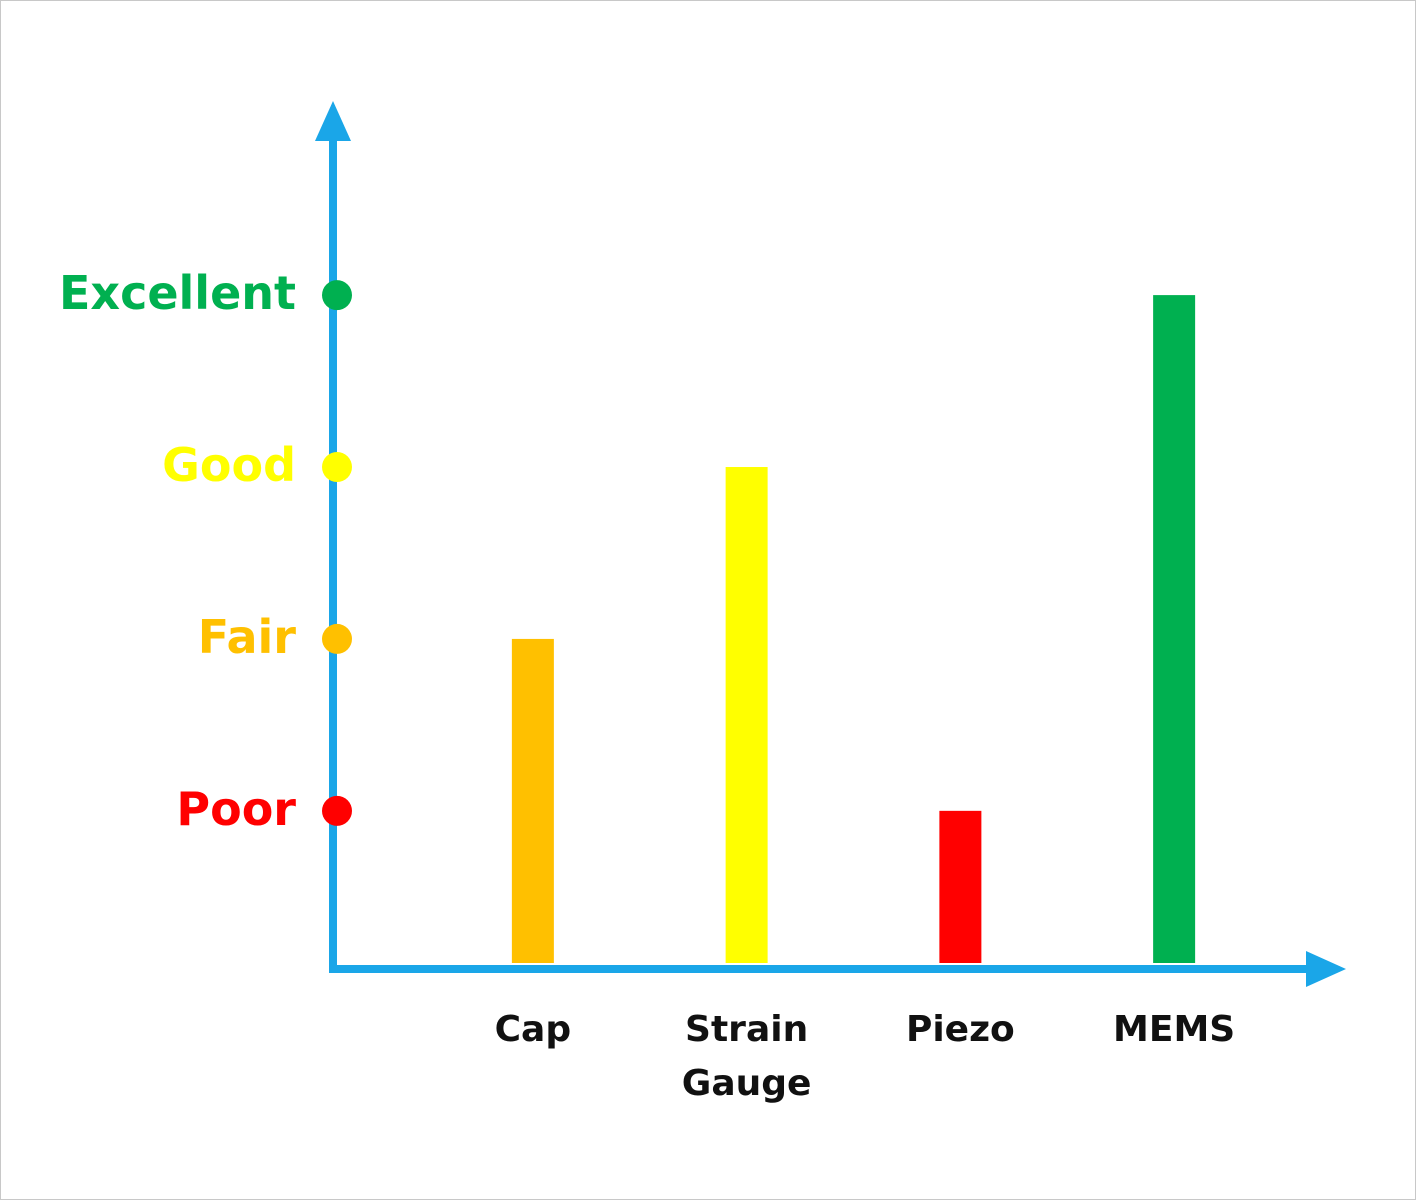 This screenshot has height=1200, width=1416. Describe the element at coordinates (333, 121) in the screenshot. I see `y-axis-arrow` at that location.